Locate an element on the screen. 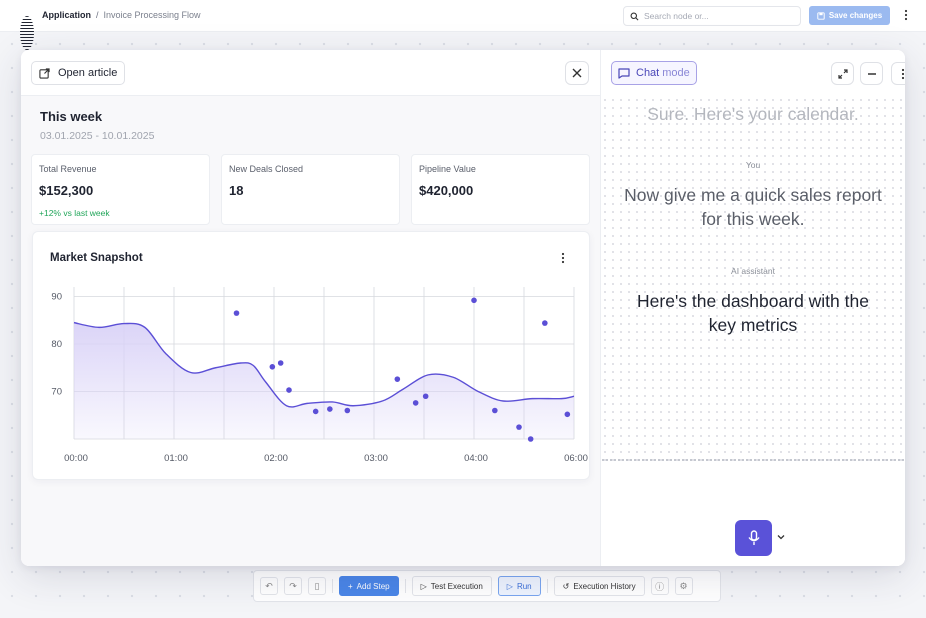 The height and width of the screenshot is (618, 926). settings-gear-icon: ⚙ is located at coordinates (683, 586).